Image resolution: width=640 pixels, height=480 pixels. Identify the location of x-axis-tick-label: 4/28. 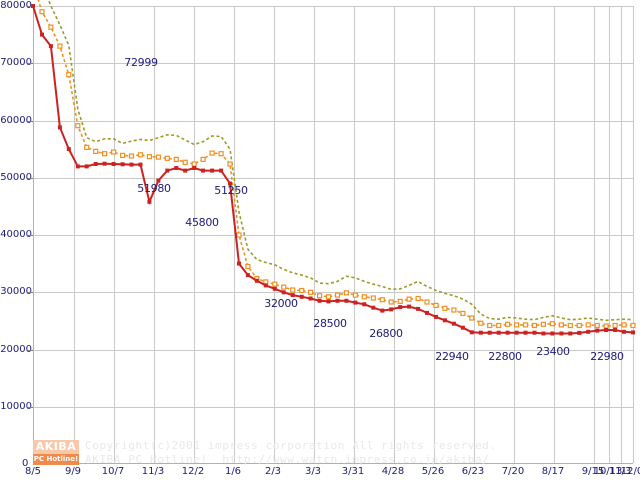
(393, 471).